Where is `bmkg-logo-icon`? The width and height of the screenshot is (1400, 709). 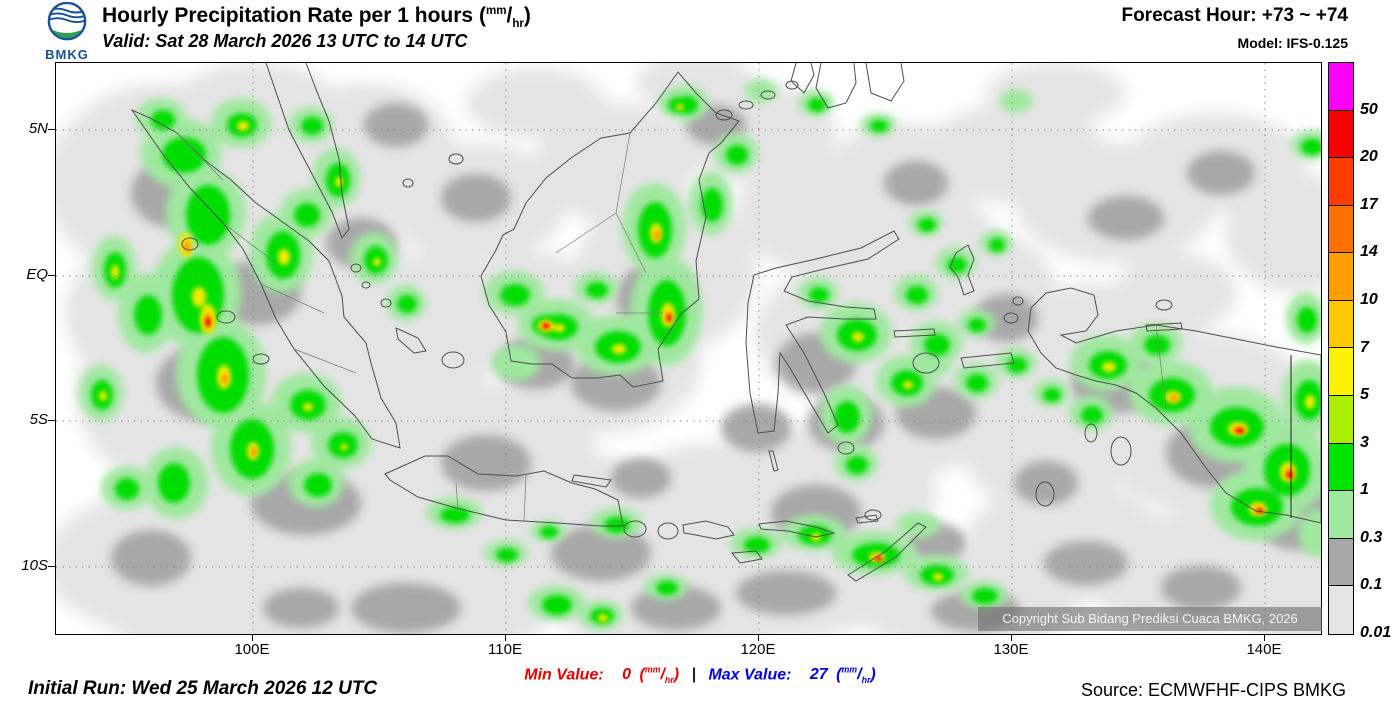 bmkg-logo-icon is located at coordinates (67, 21).